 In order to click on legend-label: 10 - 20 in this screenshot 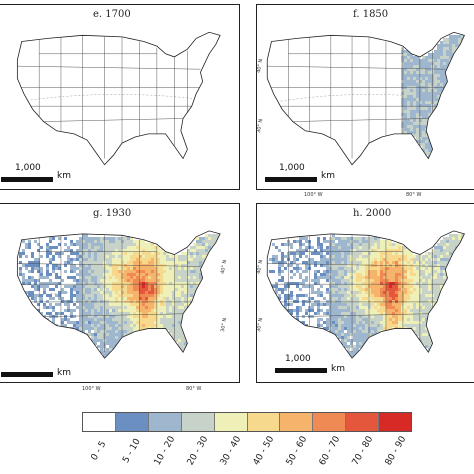, I will do `click(164, 451)`.